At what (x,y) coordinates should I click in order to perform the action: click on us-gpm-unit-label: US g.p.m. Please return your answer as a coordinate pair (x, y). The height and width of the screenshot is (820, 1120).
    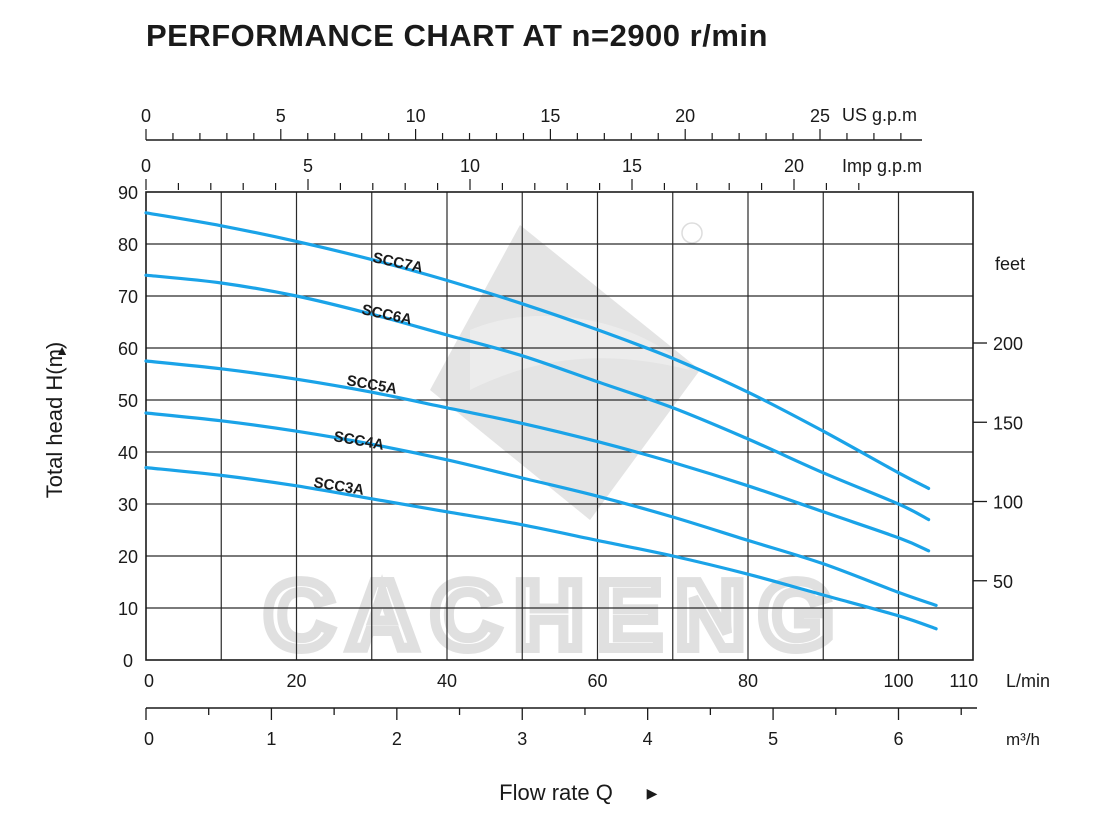
    Looking at the image, I should click on (879, 115).